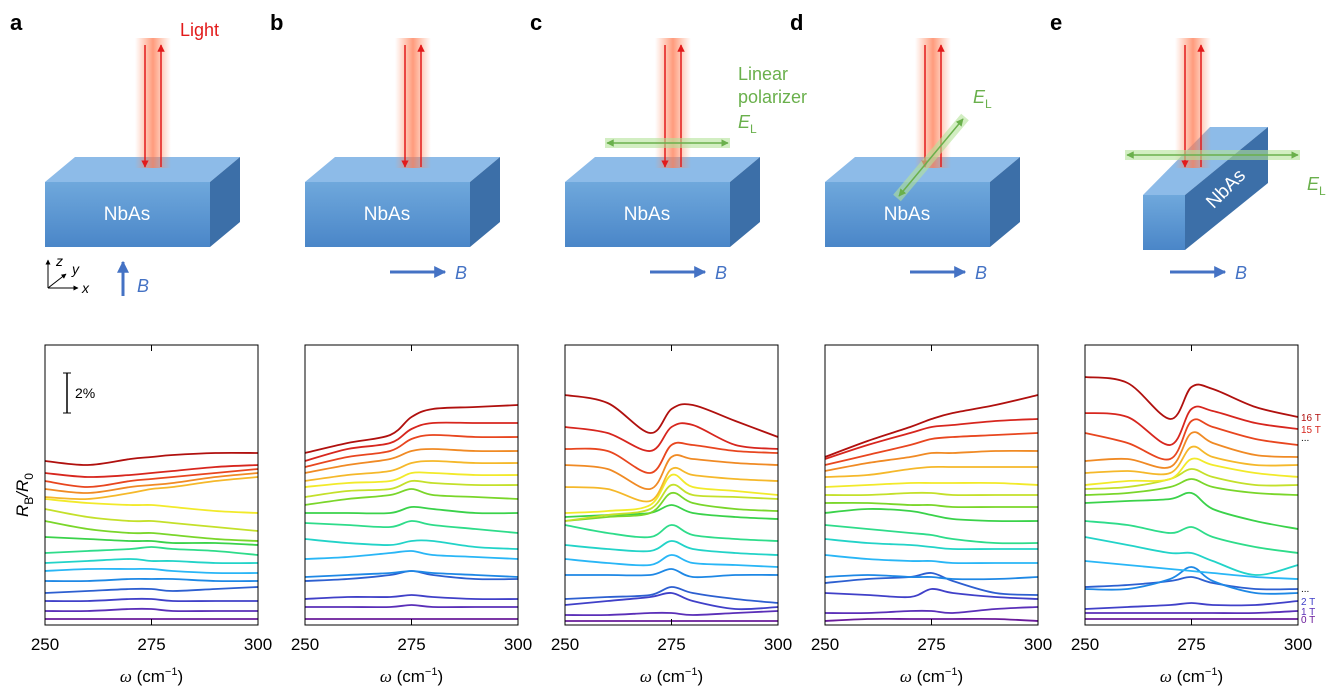  I want to click on x-axis-label: ω (cm−1), so click(411, 676).